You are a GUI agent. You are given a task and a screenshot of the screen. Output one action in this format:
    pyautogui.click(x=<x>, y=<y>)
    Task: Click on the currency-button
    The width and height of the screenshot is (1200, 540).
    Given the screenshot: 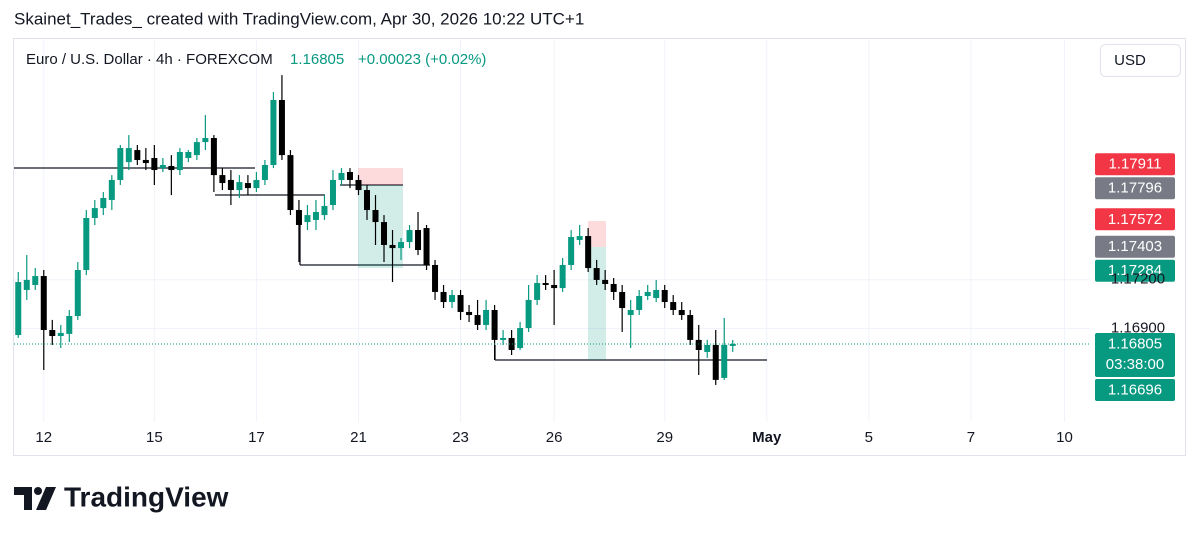 What is the action you would take?
    pyautogui.click(x=1140, y=60)
    